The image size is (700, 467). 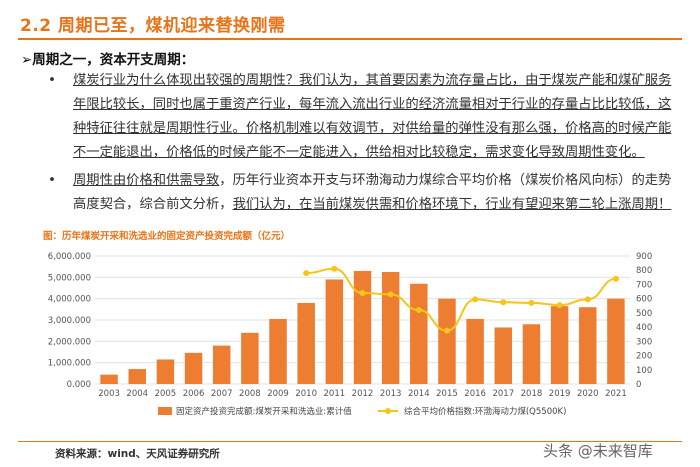 What do you see at coordinates (350, 441) in the screenshot?
I see `footer-divider` at bounding box center [350, 441].